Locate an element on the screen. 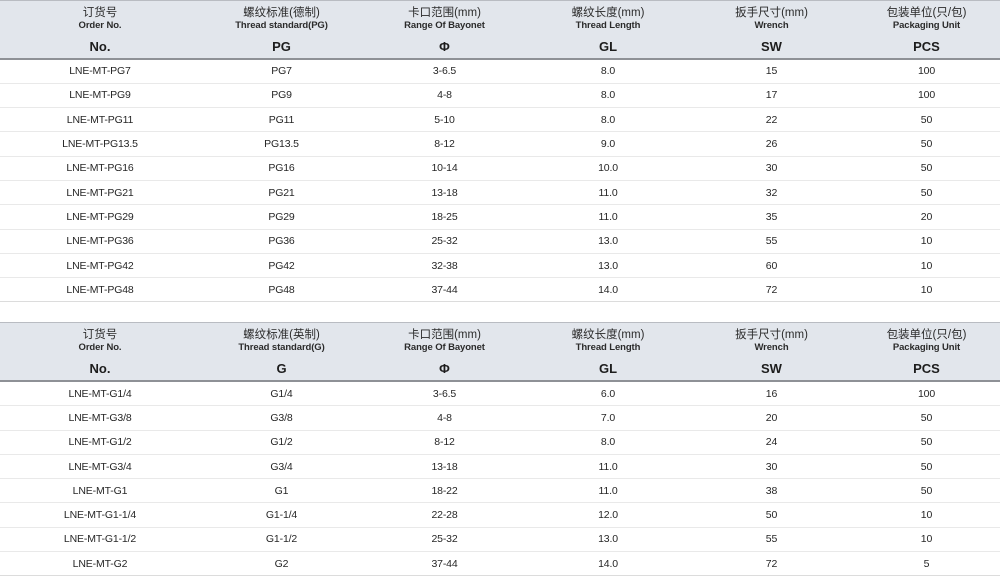  table-row: LNE-MT-G3/4 G3/4 13-18 11.0 30 50 is located at coordinates (500, 467).